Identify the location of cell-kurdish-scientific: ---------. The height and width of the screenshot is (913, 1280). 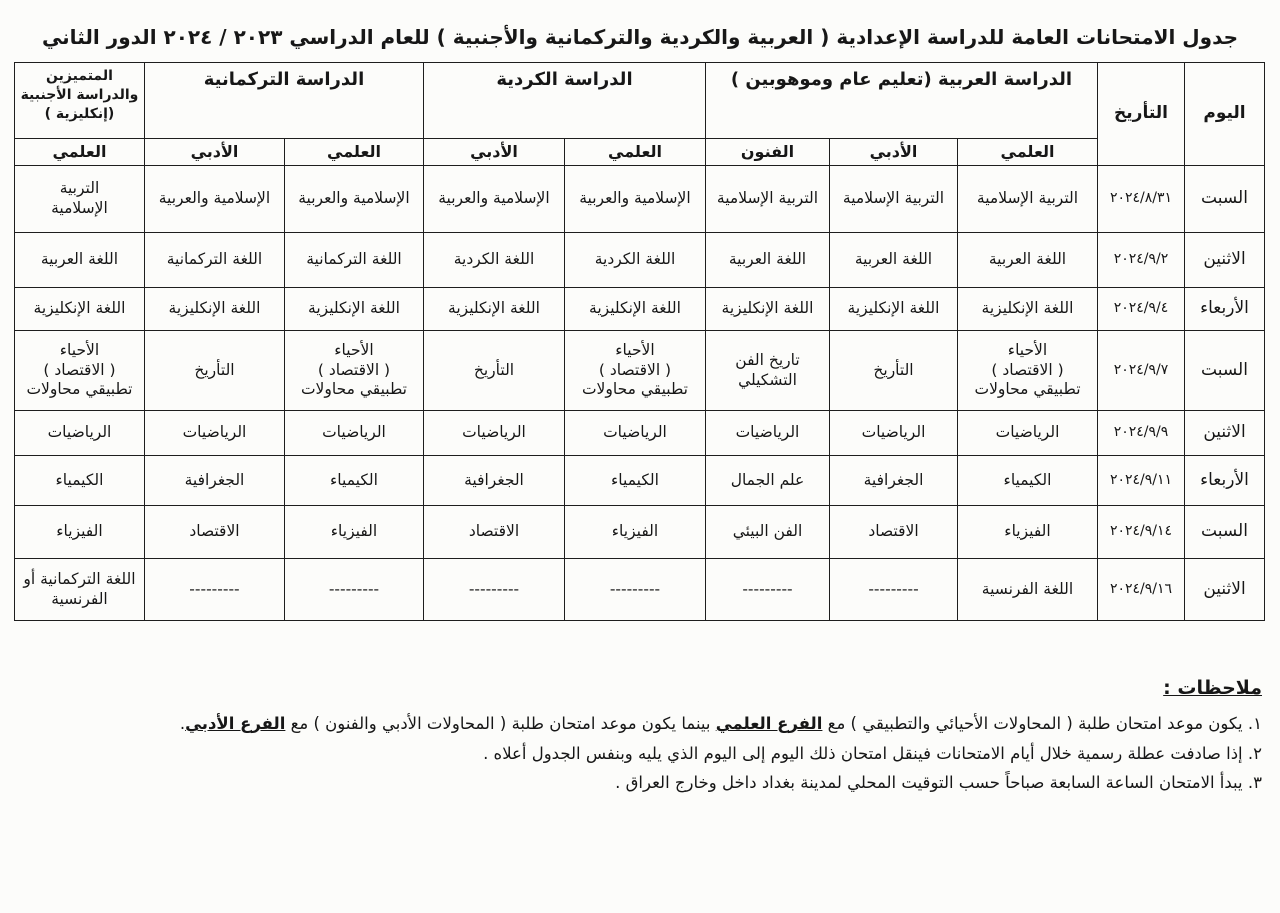
(634, 589).